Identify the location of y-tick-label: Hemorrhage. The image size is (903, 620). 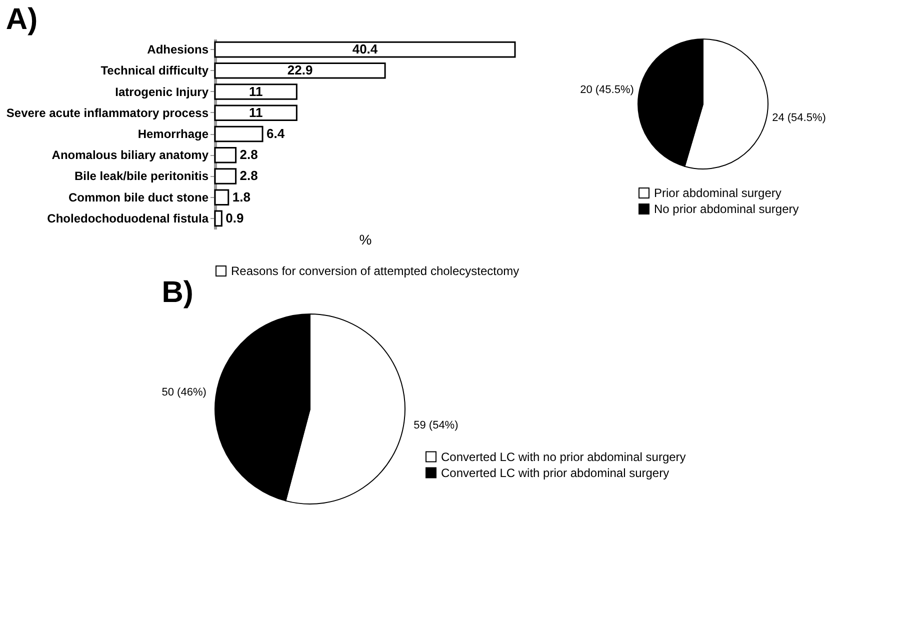
(173, 134).